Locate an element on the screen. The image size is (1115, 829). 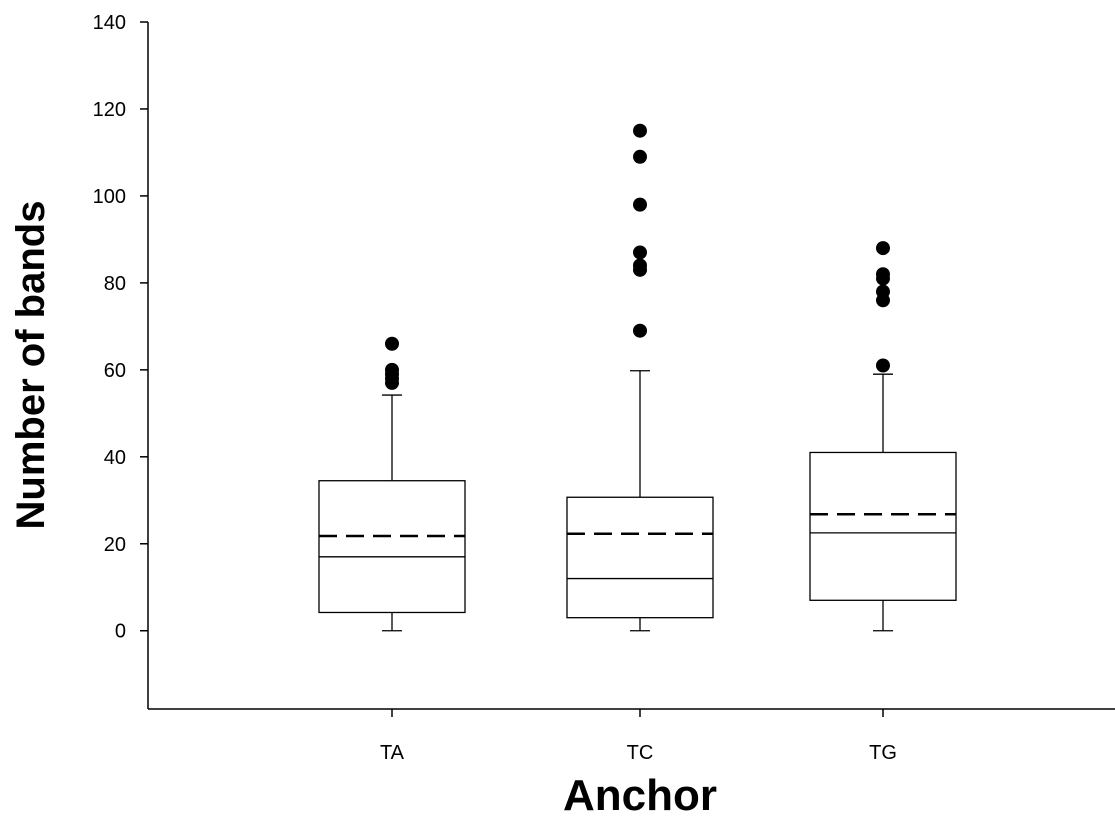
y-tick-label: 100 is located at coordinates (109, 197).